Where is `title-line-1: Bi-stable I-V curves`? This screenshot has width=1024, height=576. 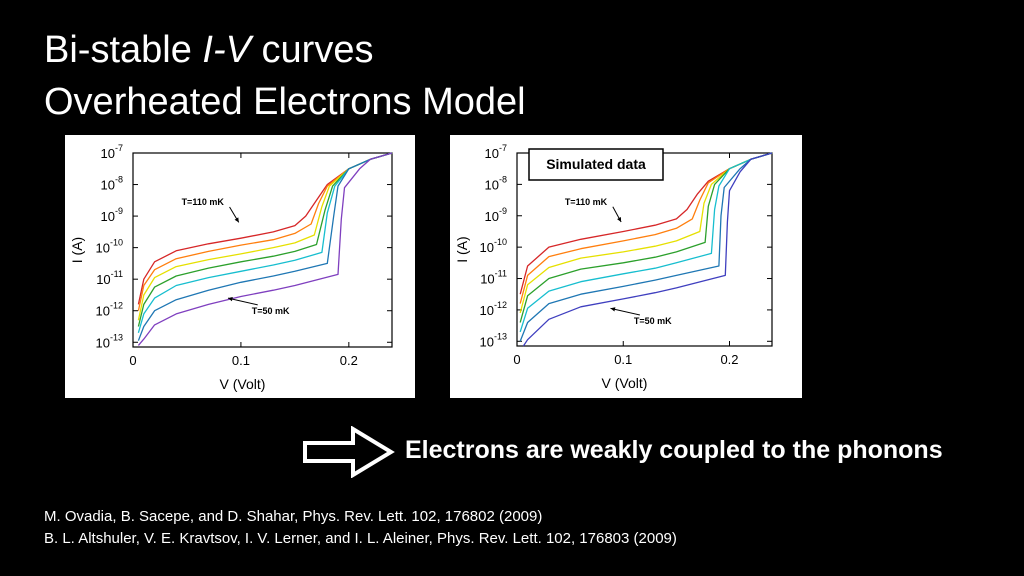 title-line-1: Bi-stable I-V curves is located at coordinates (285, 50).